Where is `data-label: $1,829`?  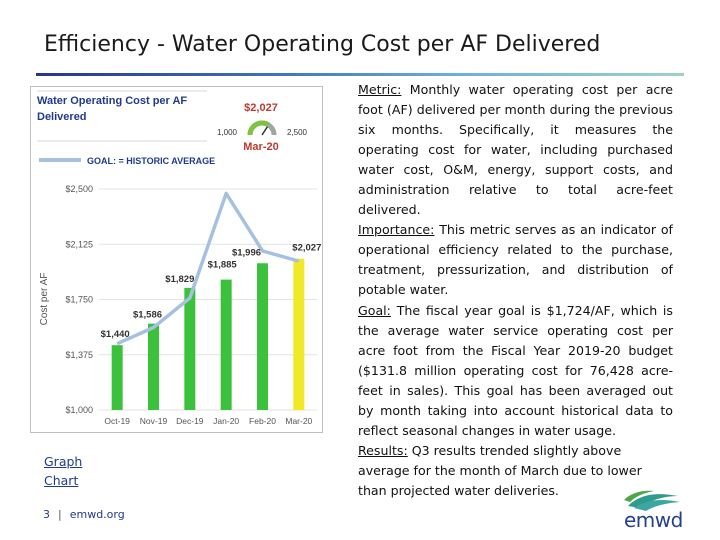
data-label: $1,829 is located at coordinates (179, 279).